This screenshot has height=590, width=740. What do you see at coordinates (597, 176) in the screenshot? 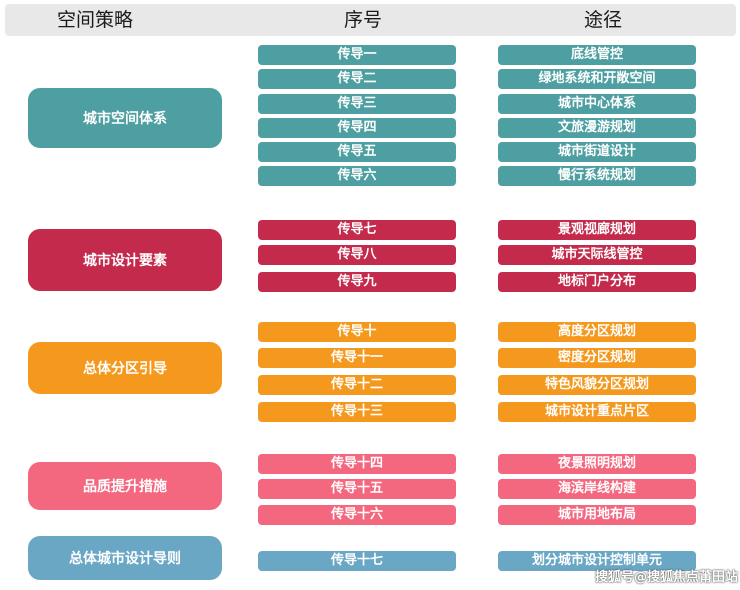
I see `approach-pill: 慢行系统规划` at bounding box center [597, 176].